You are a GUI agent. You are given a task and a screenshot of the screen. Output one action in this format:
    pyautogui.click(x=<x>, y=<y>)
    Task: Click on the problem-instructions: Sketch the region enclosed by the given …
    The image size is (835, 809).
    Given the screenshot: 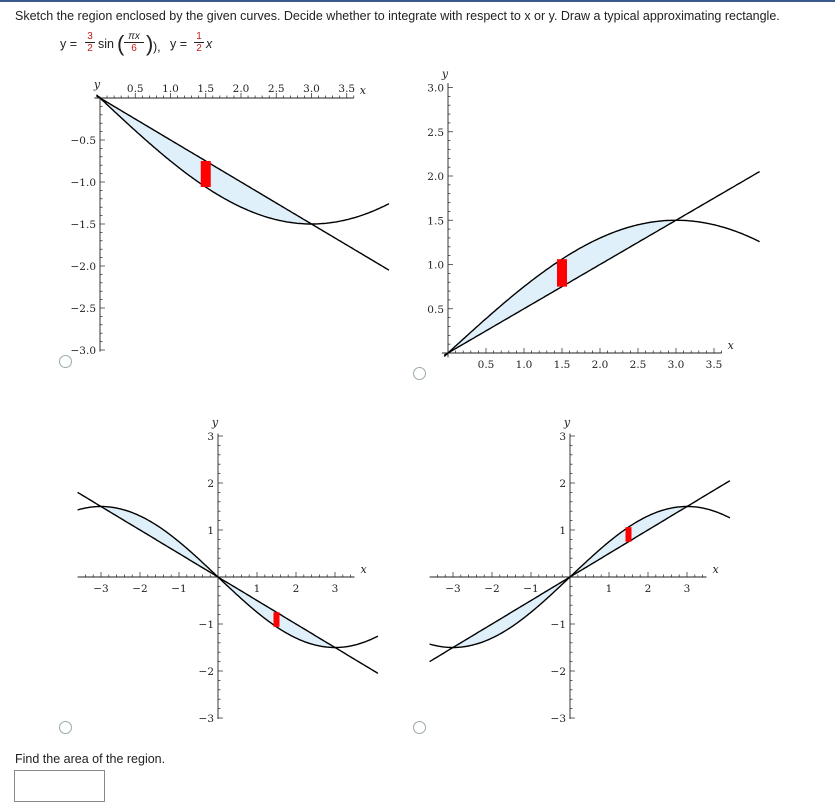 What is the action you would take?
    pyautogui.click(x=397, y=16)
    